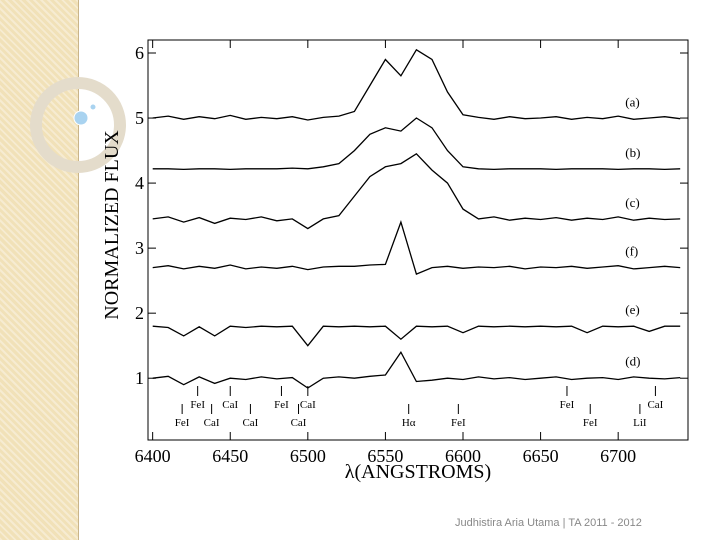  What do you see at coordinates (139, 248) in the screenshot?
I see `y-tick-label: 3` at bounding box center [139, 248].